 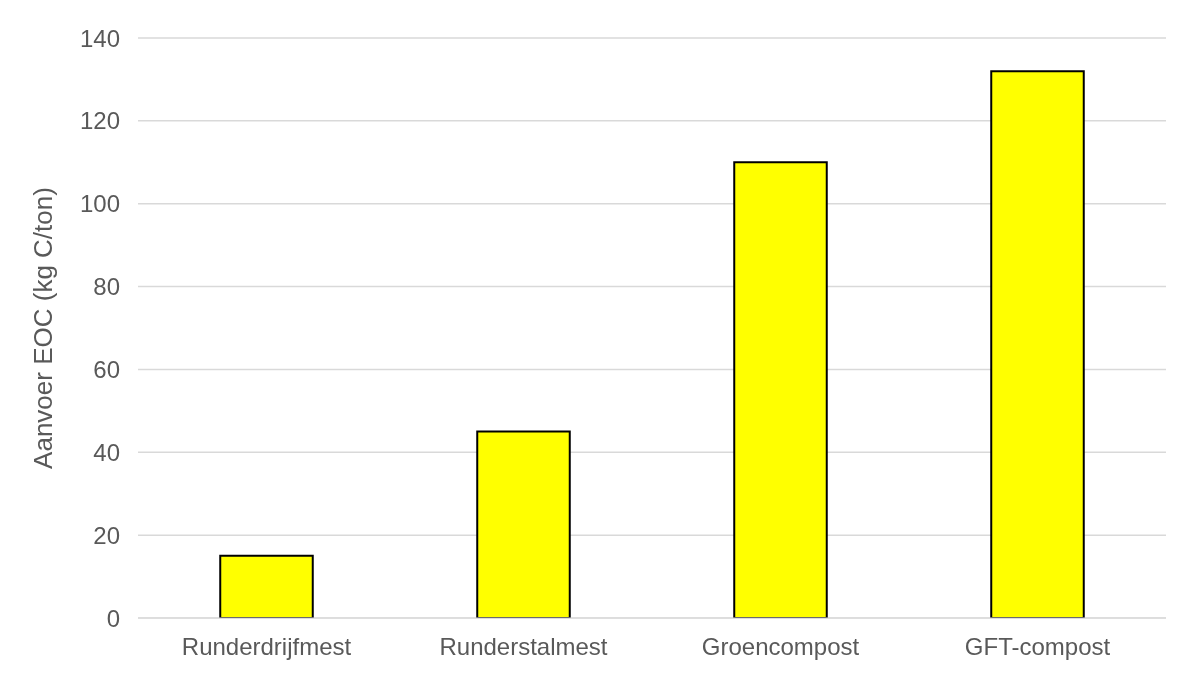 I want to click on y-tick-label: 60, so click(x=106, y=369).